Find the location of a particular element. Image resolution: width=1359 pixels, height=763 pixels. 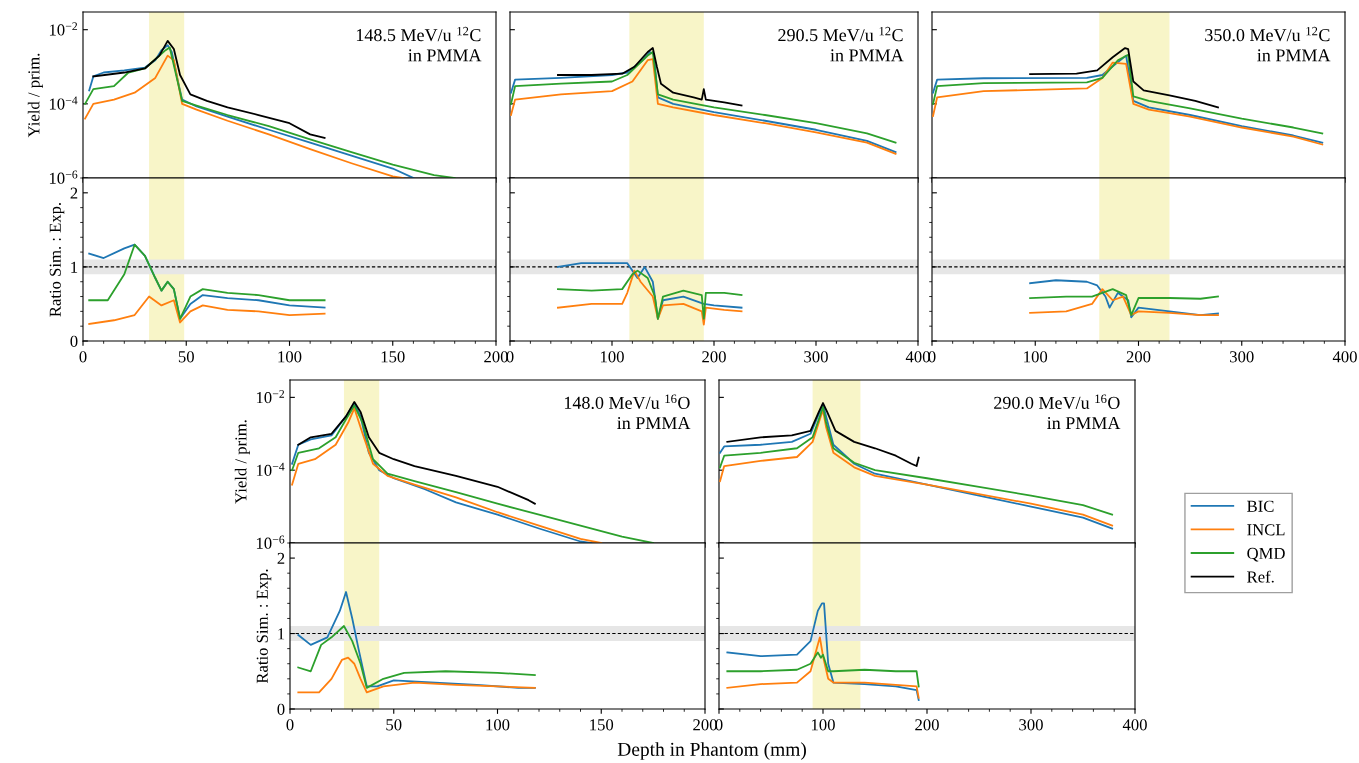

legend-label: INCL is located at coordinates (1266, 530).